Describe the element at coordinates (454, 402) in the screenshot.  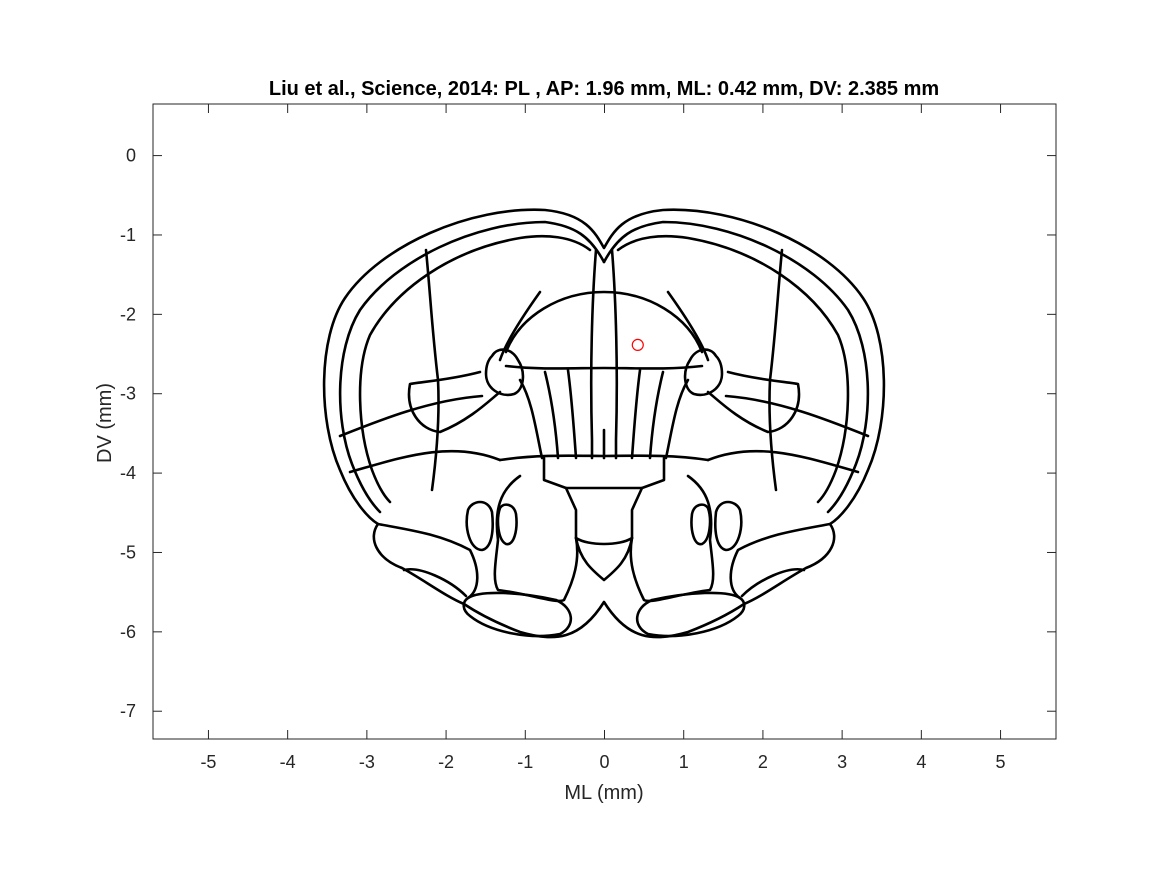
I see `insular-line-left` at that location.